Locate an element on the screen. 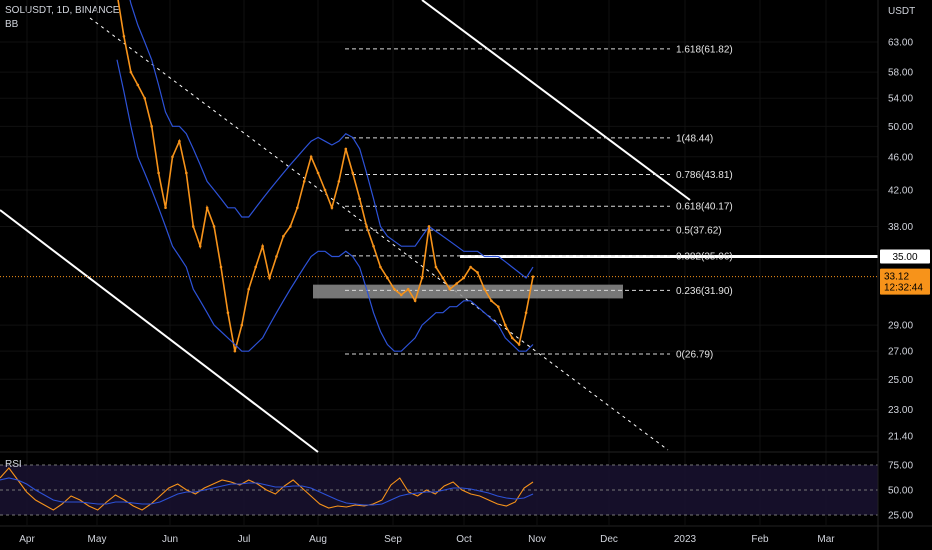  y-tick-label: 38.00 is located at coordinates (900, 227).